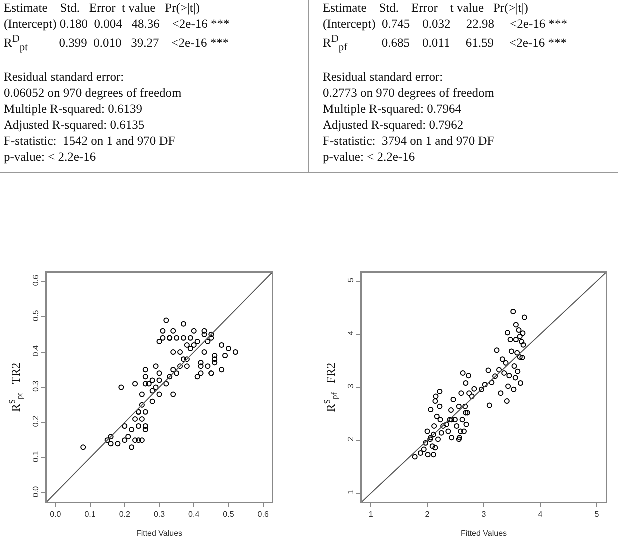 Image resolution: width=618 pixels, height=559 pixels. Describe the element at coordinates (371, 515) in the screenshot. I see `x-tick-label: 1` at that location.